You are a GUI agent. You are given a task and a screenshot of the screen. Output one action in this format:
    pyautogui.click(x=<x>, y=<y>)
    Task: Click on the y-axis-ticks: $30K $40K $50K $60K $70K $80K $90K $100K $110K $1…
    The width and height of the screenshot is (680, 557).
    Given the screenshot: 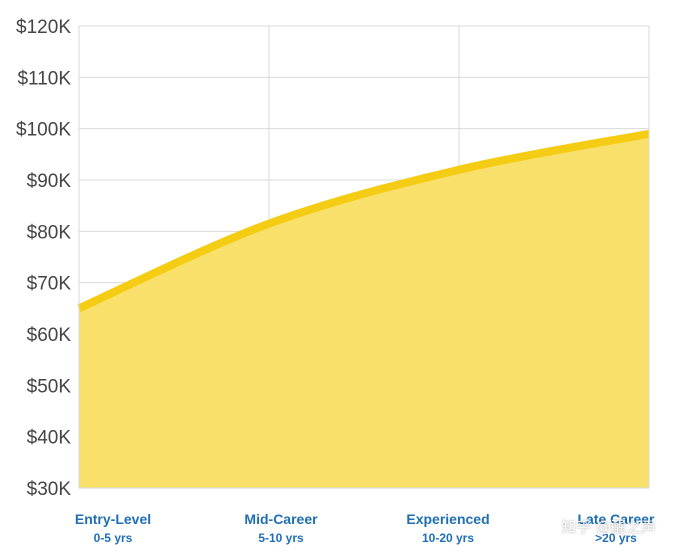 What is the action you would take?
    pyautogui.click(x=43, y=258)
    